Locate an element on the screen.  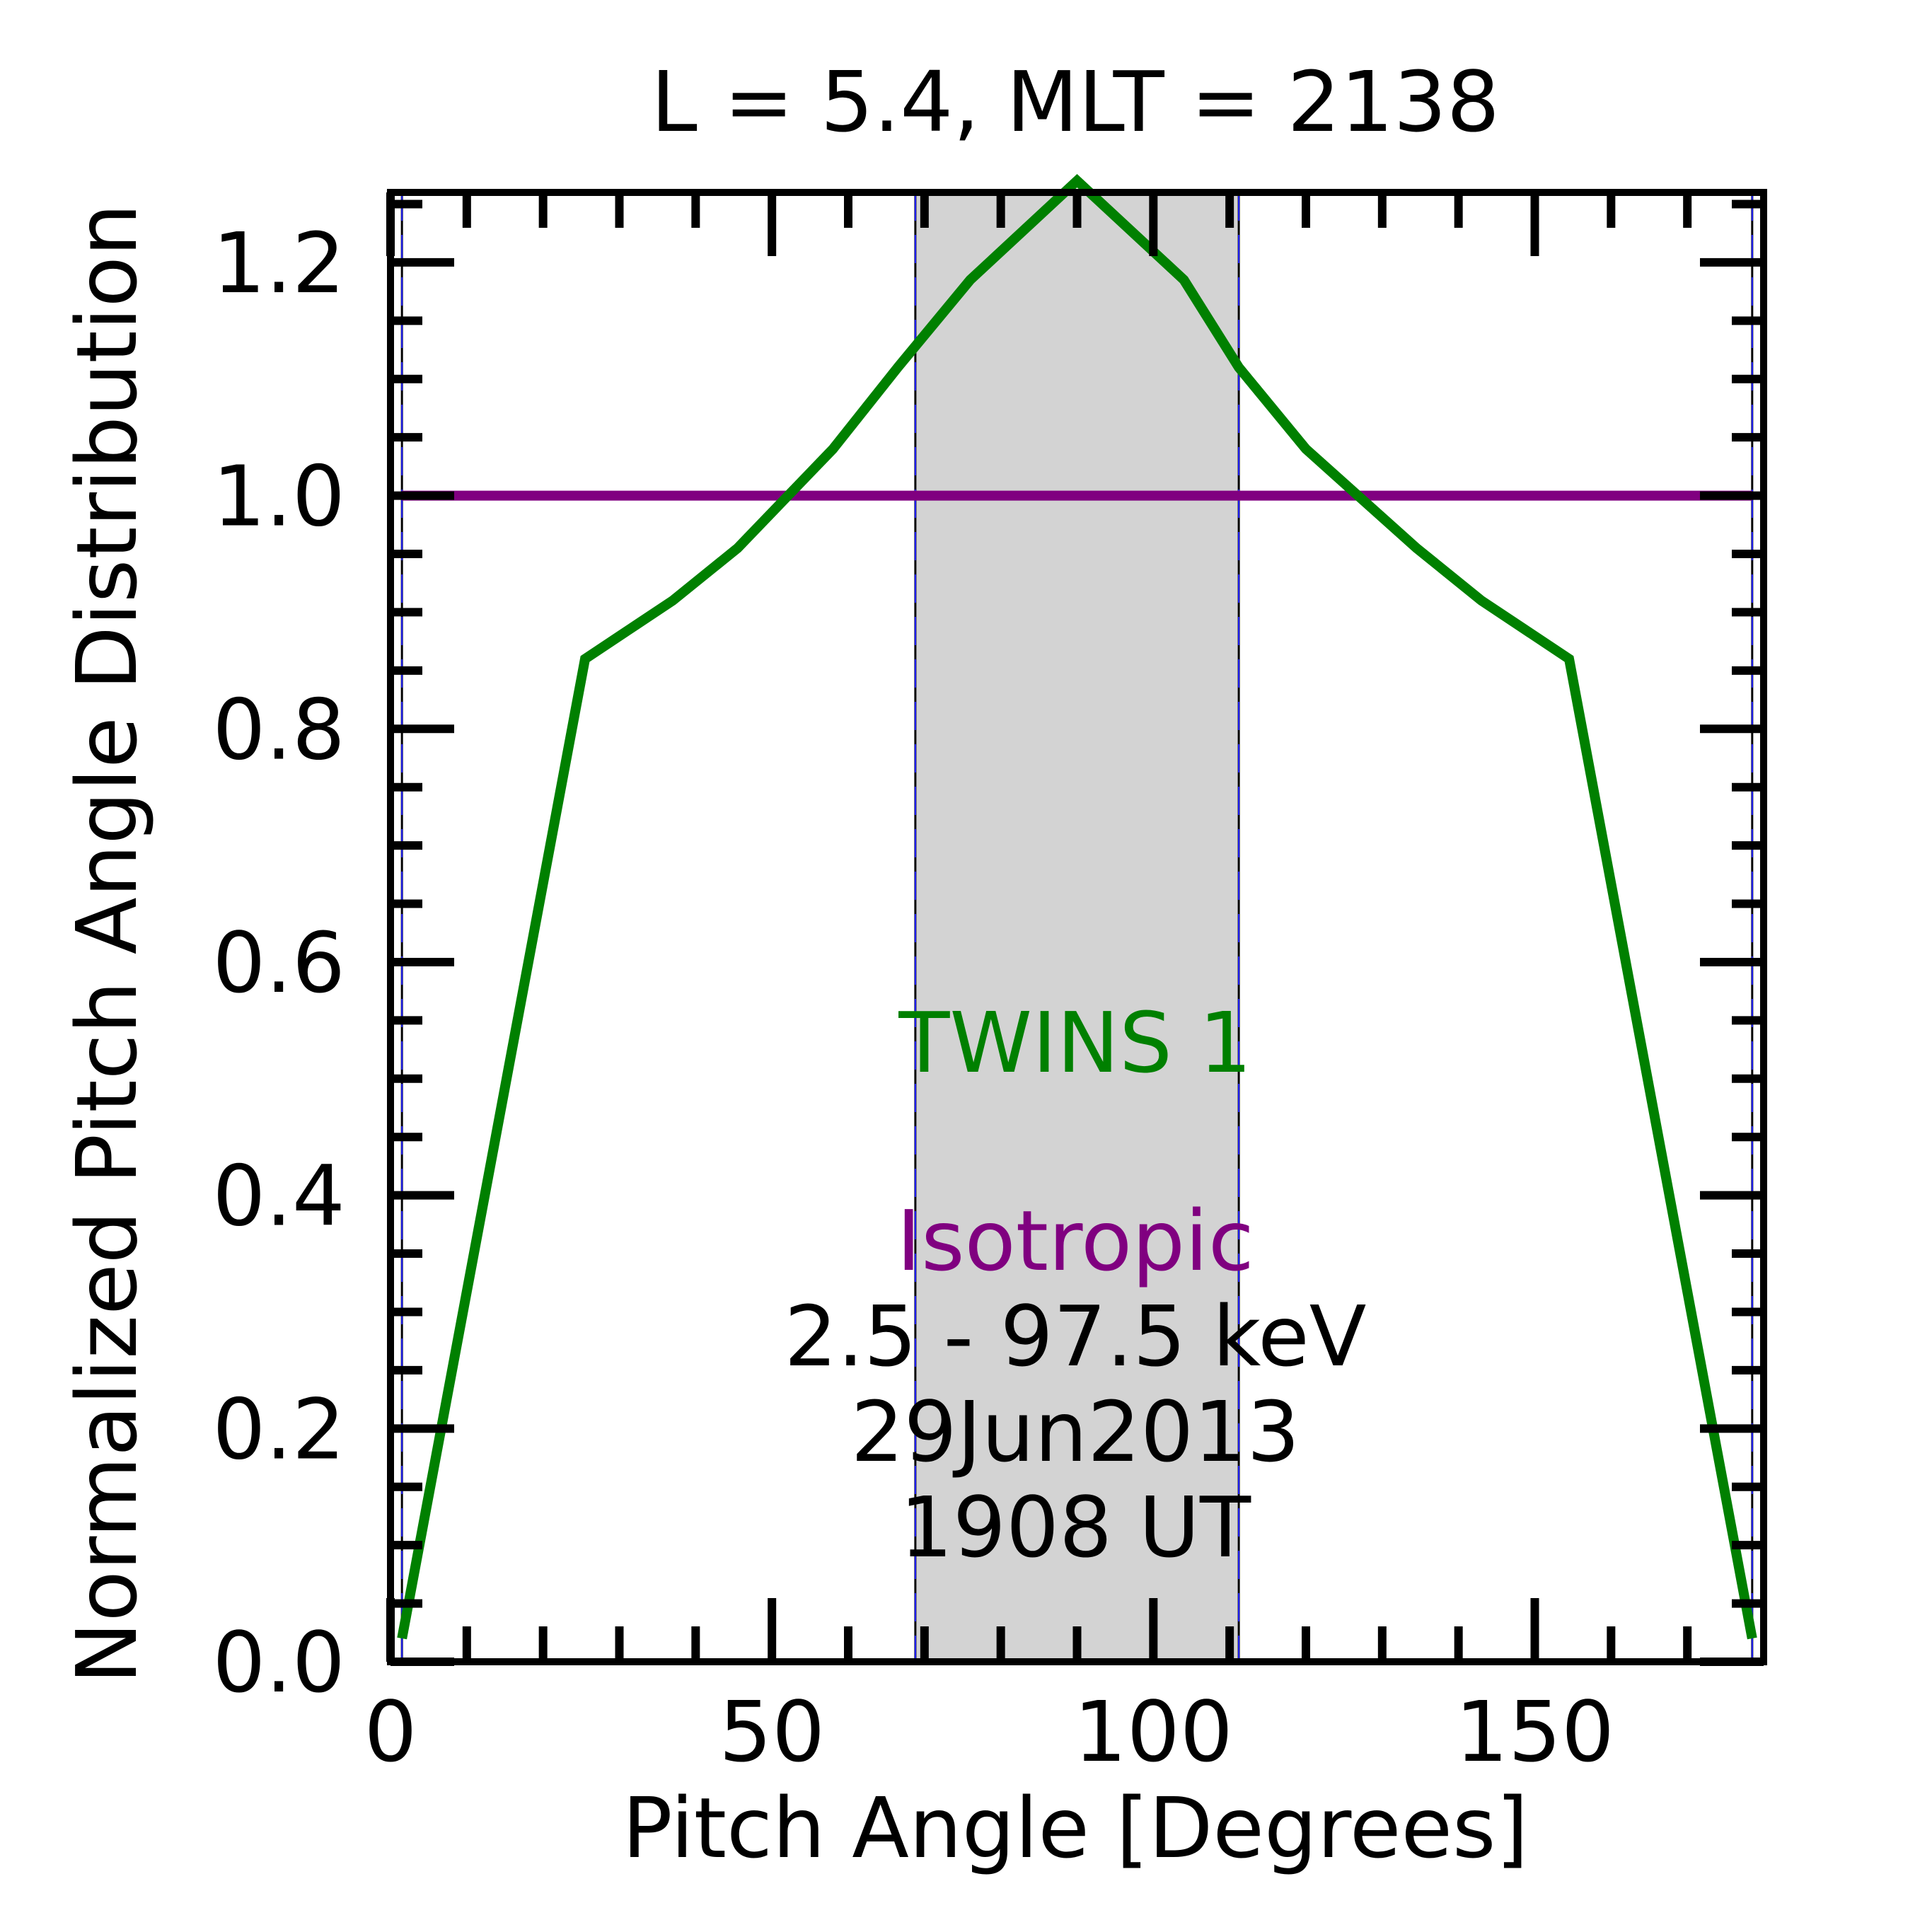
x-tick-label: 50 is located at coordinates (772, 1732).